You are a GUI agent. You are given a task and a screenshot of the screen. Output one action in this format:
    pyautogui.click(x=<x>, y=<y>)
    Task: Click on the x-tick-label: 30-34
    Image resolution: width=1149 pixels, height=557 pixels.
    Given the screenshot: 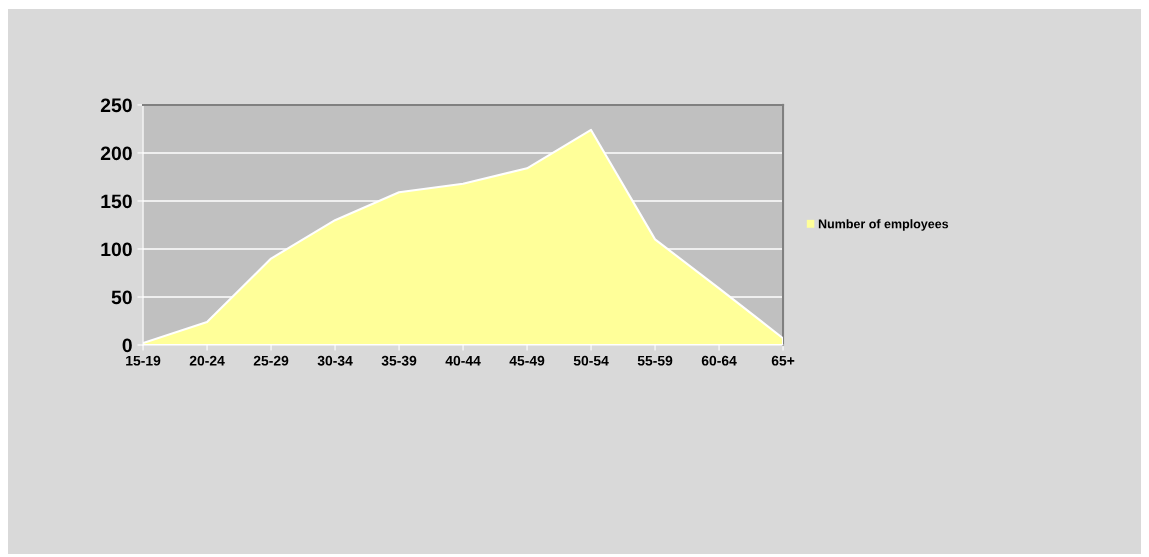 What is the action you would take?
    pyautogui.click(x=335, y=360)
    